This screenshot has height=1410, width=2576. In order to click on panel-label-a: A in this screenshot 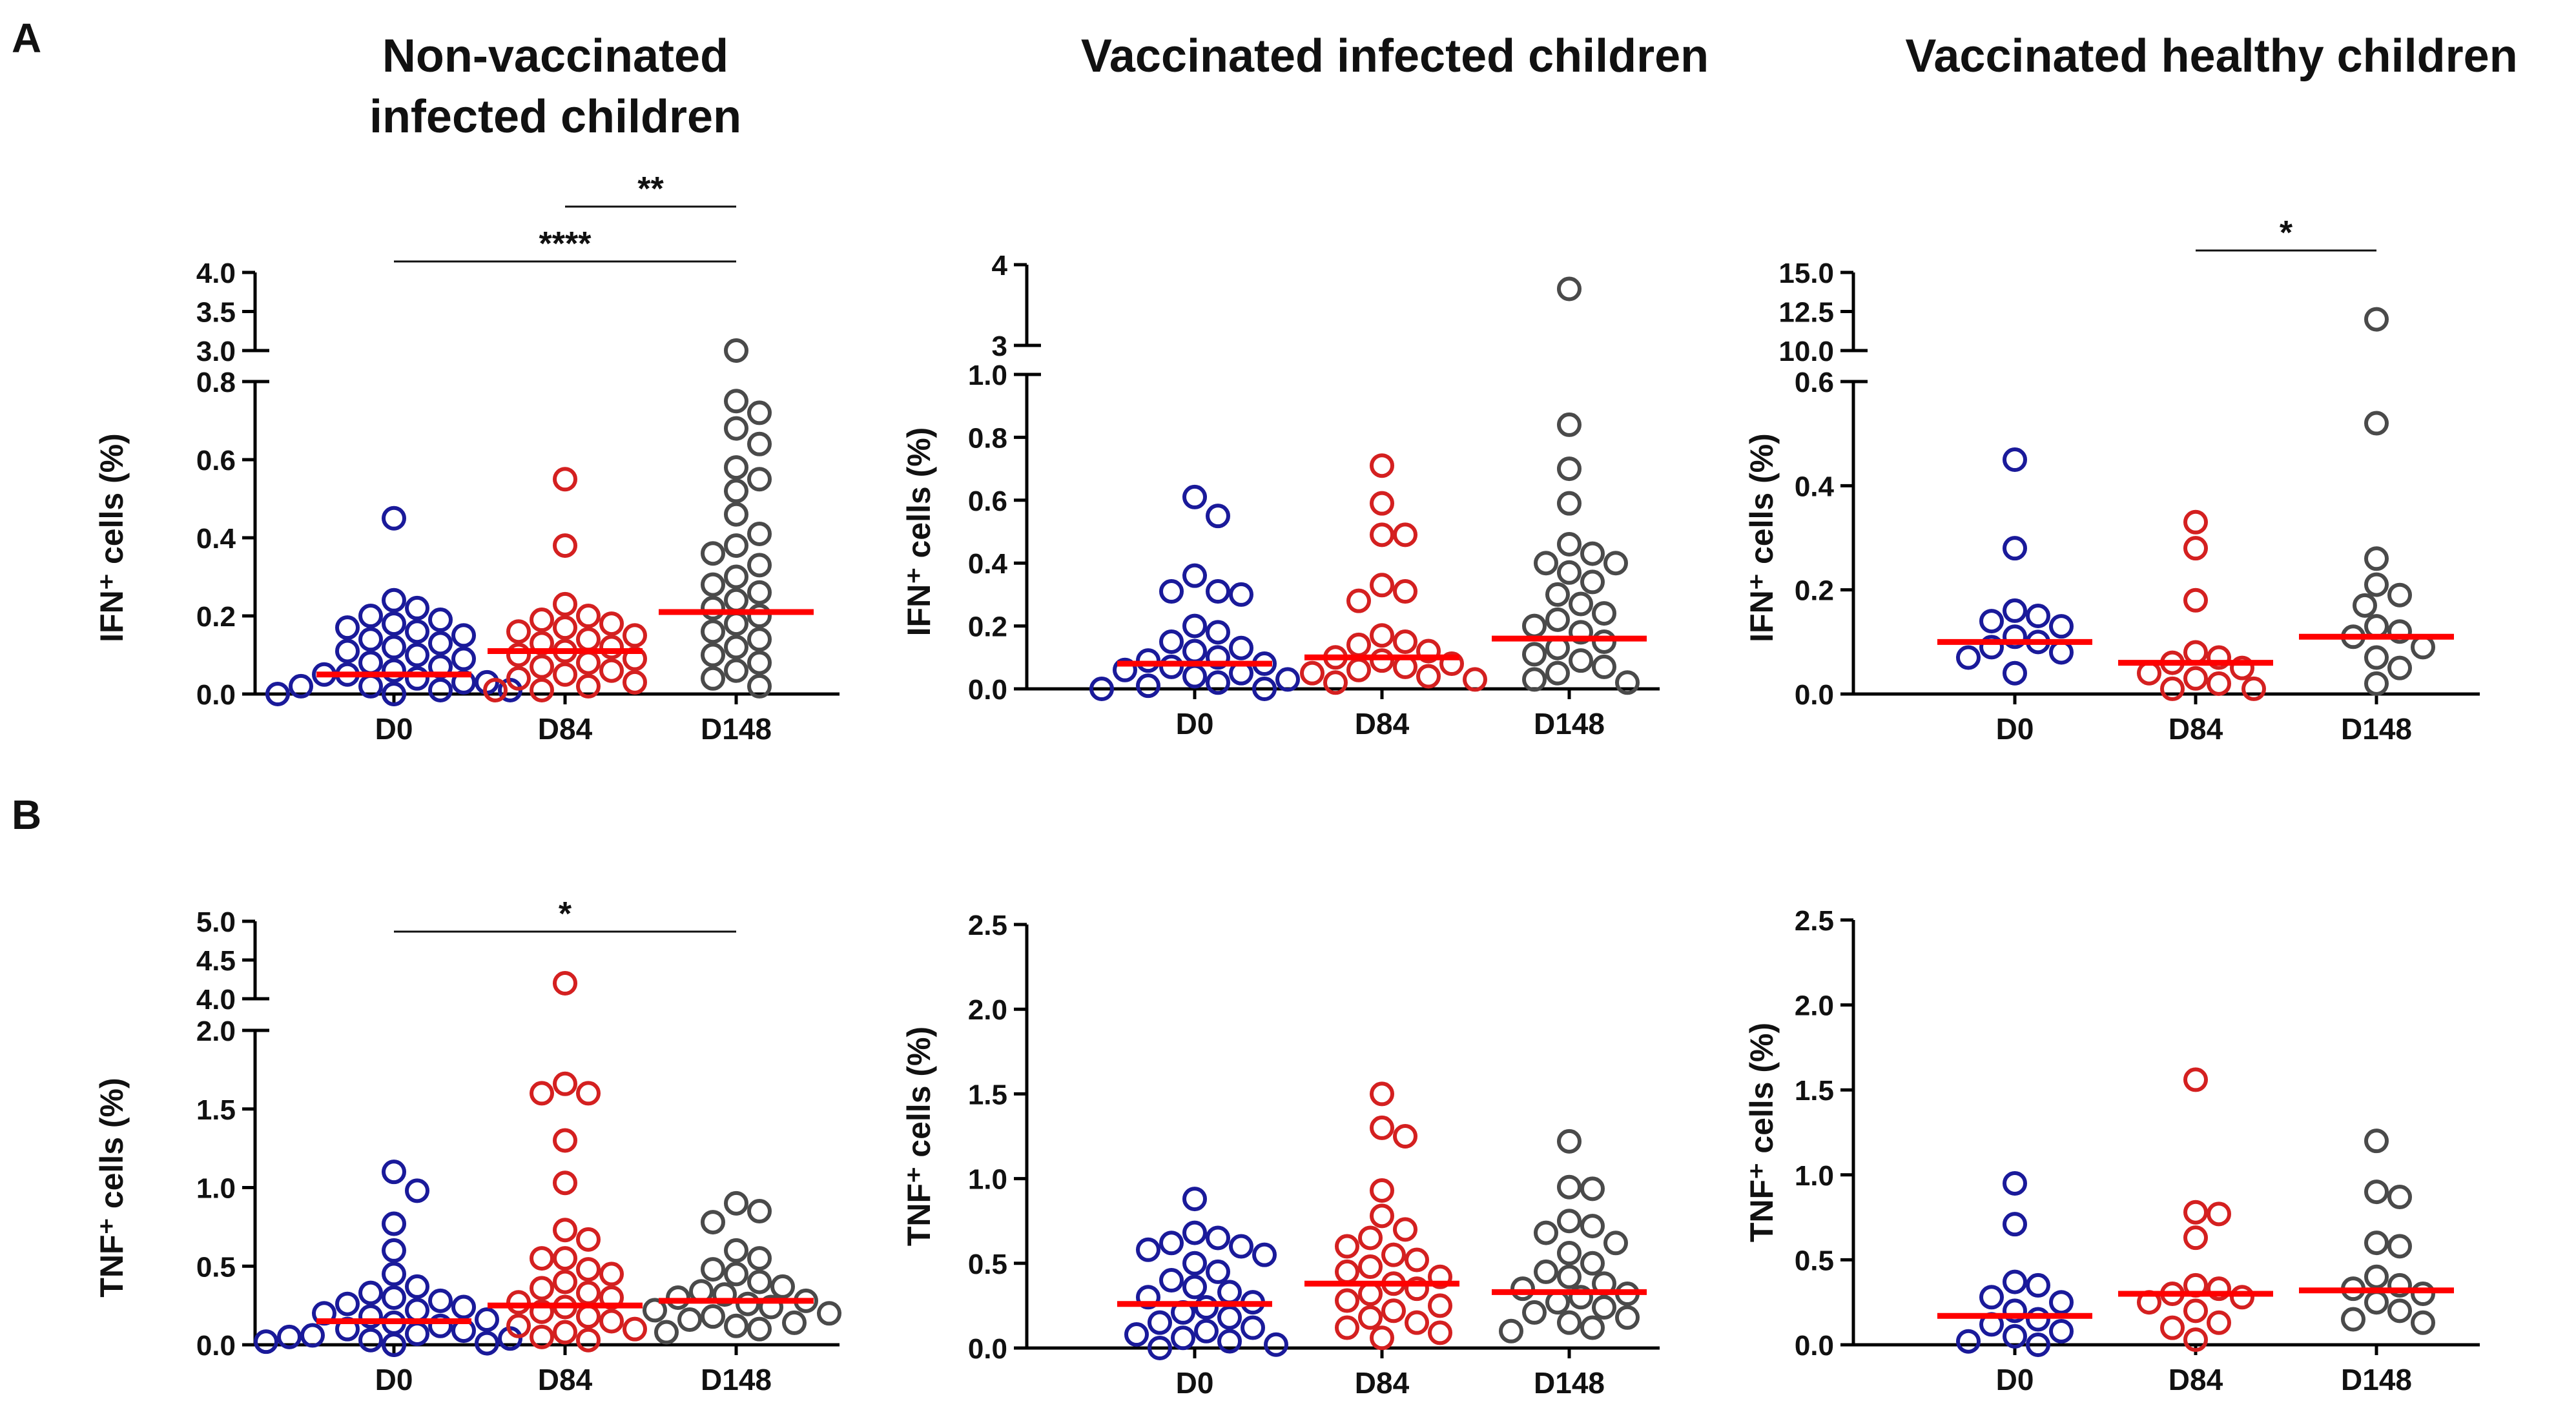, I will do `click(27, 38)`.